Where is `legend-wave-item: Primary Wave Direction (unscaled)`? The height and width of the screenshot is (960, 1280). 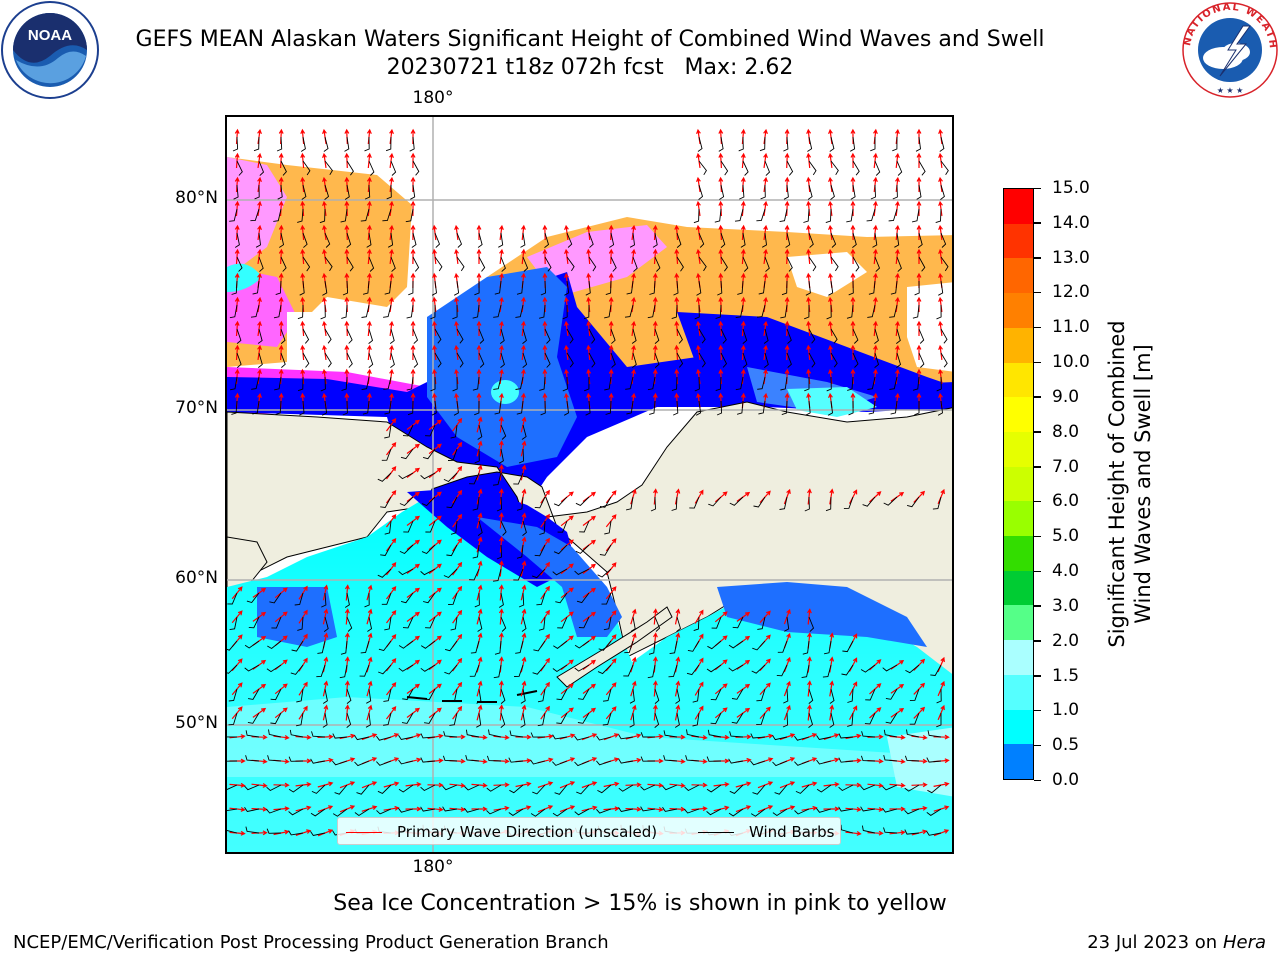 legend-wave-item: Primary Wave Direction (unscaled) is located at coordinates (501, 832).